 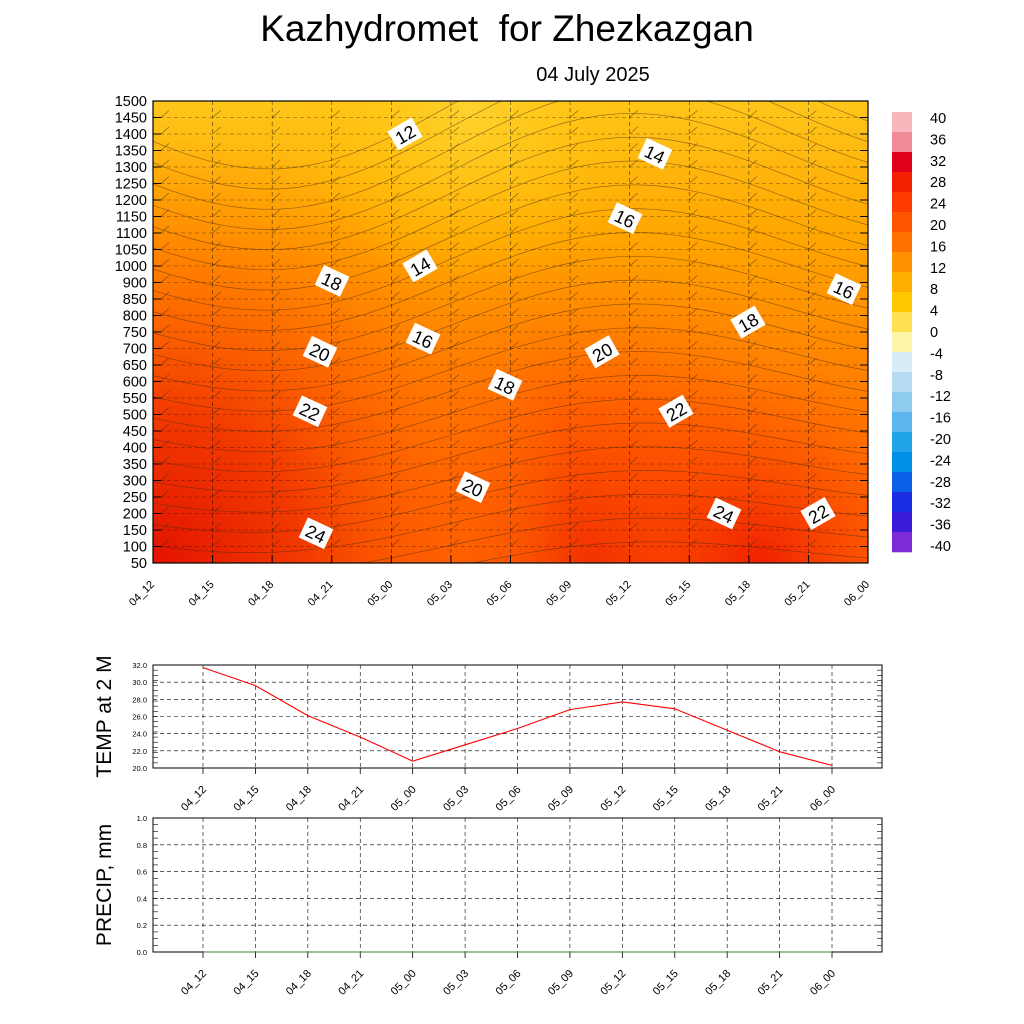 What do you see at coordinates (938, 269) in the screenshot?
I see `colorbar-tick-label: 12` at bounding box center [938, 269].